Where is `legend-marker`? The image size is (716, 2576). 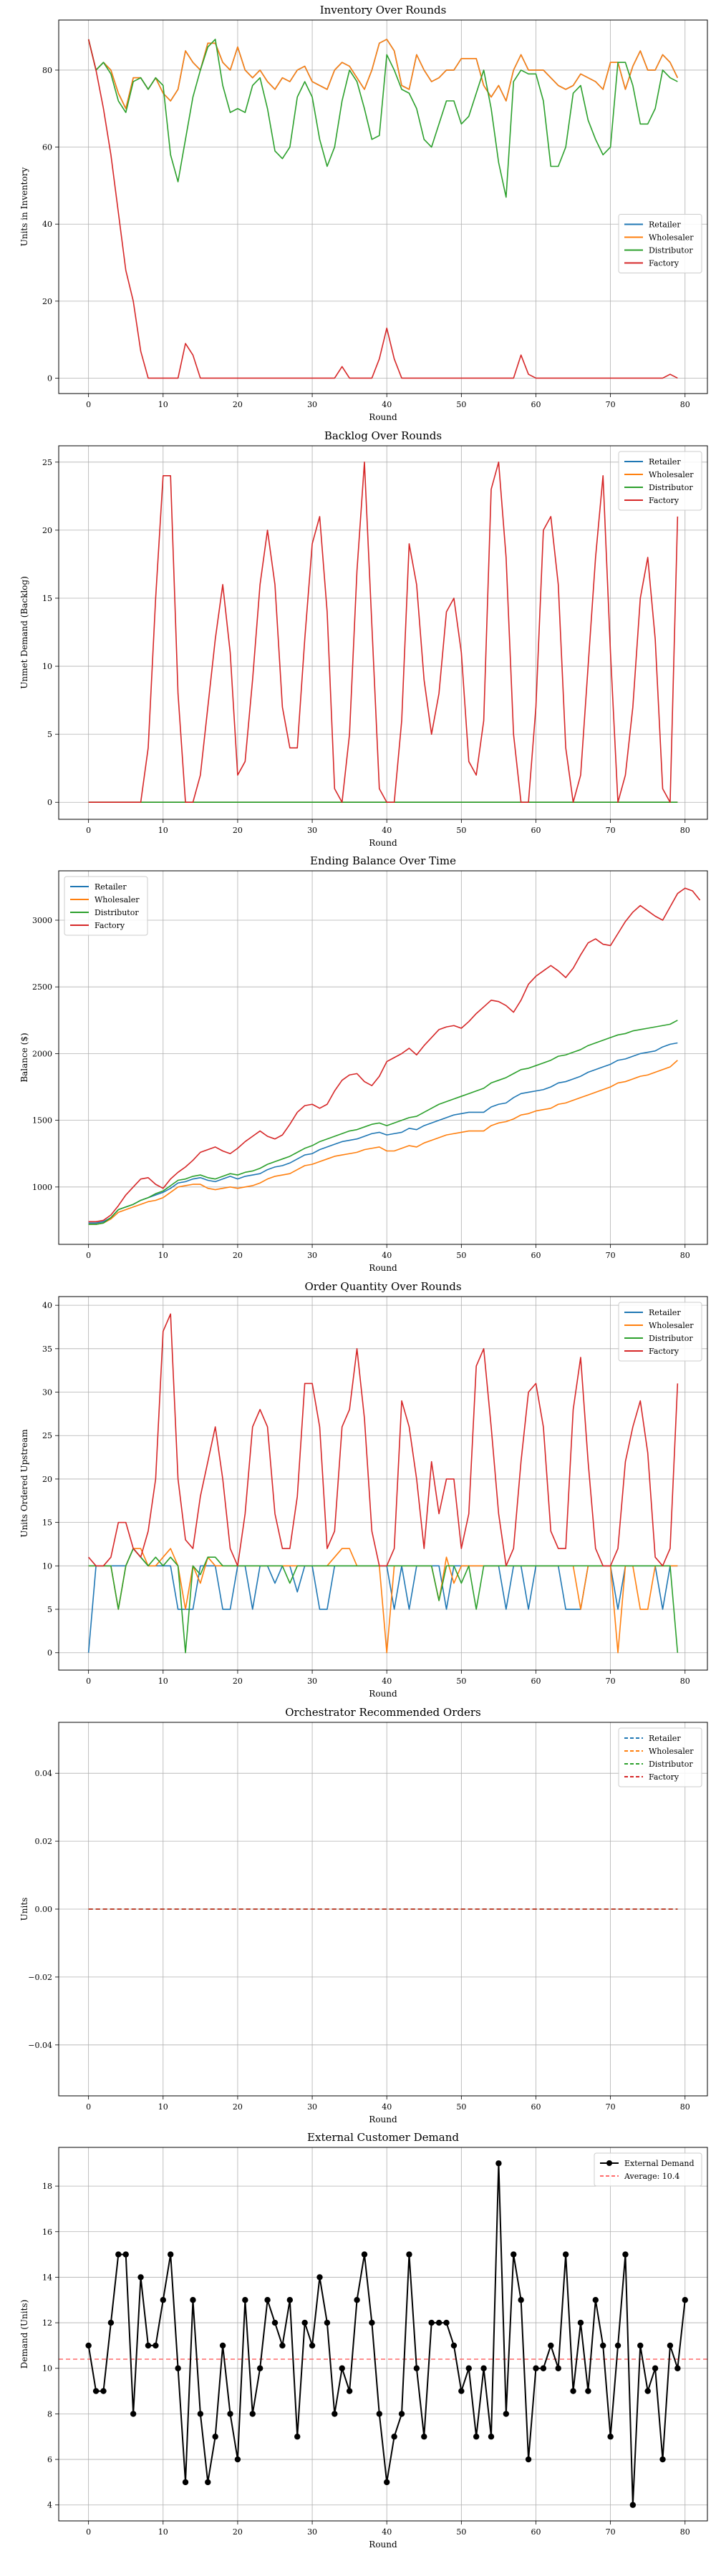 legend-marker is located at coordinates (609, 2163).